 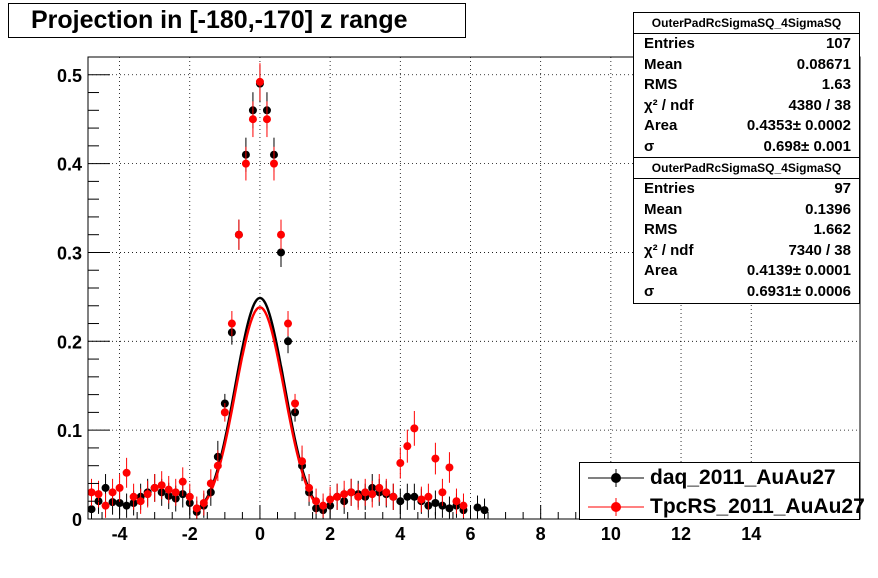 I want to click on stats-row: Area 0.4139± 0.0001, so click(x=746, y=271).